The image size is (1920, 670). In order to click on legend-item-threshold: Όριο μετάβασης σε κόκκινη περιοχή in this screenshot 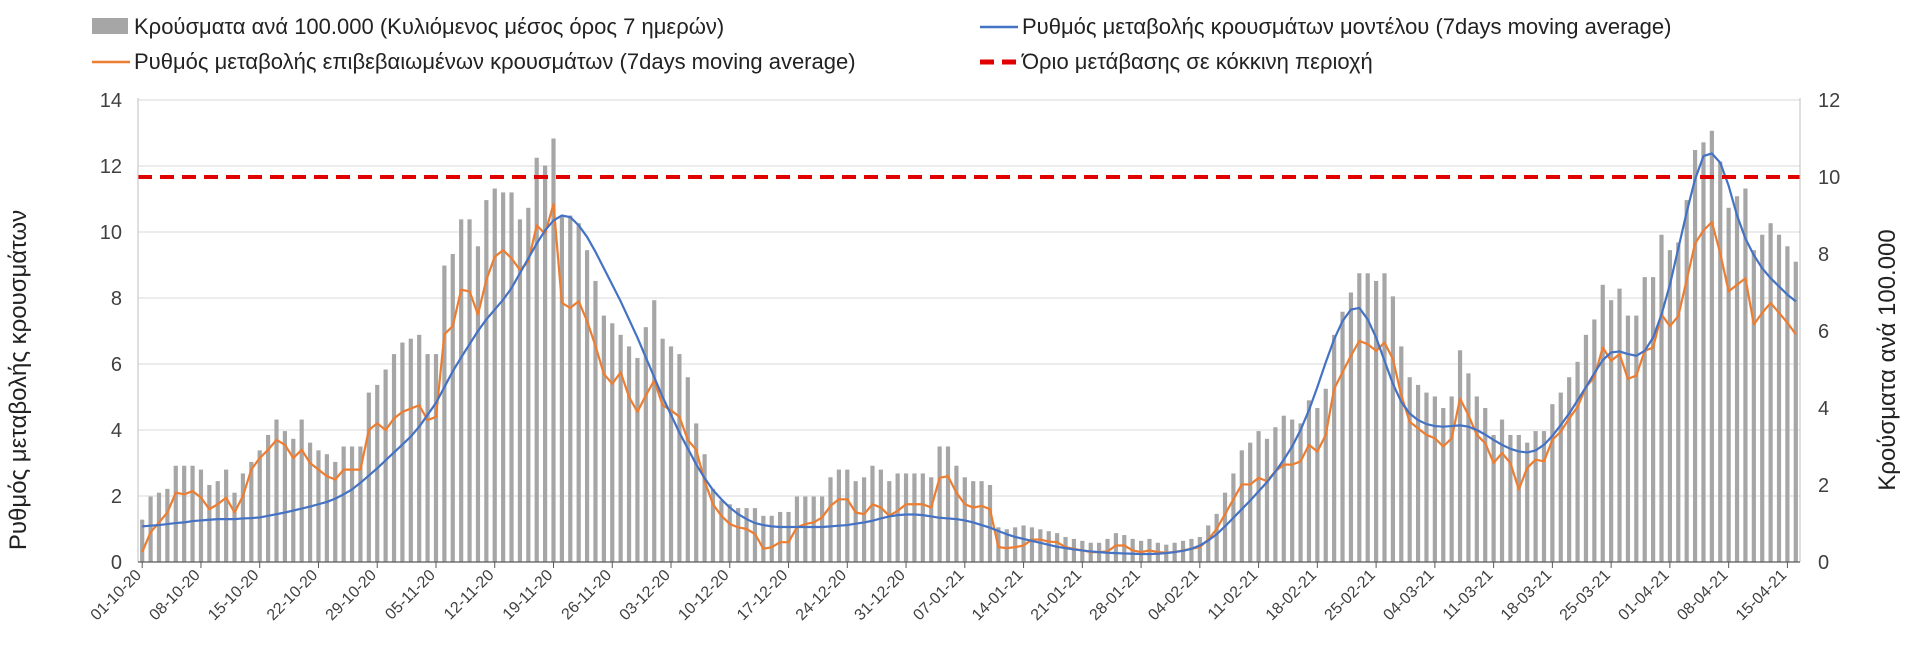, I will do `click(1176, 61)`.